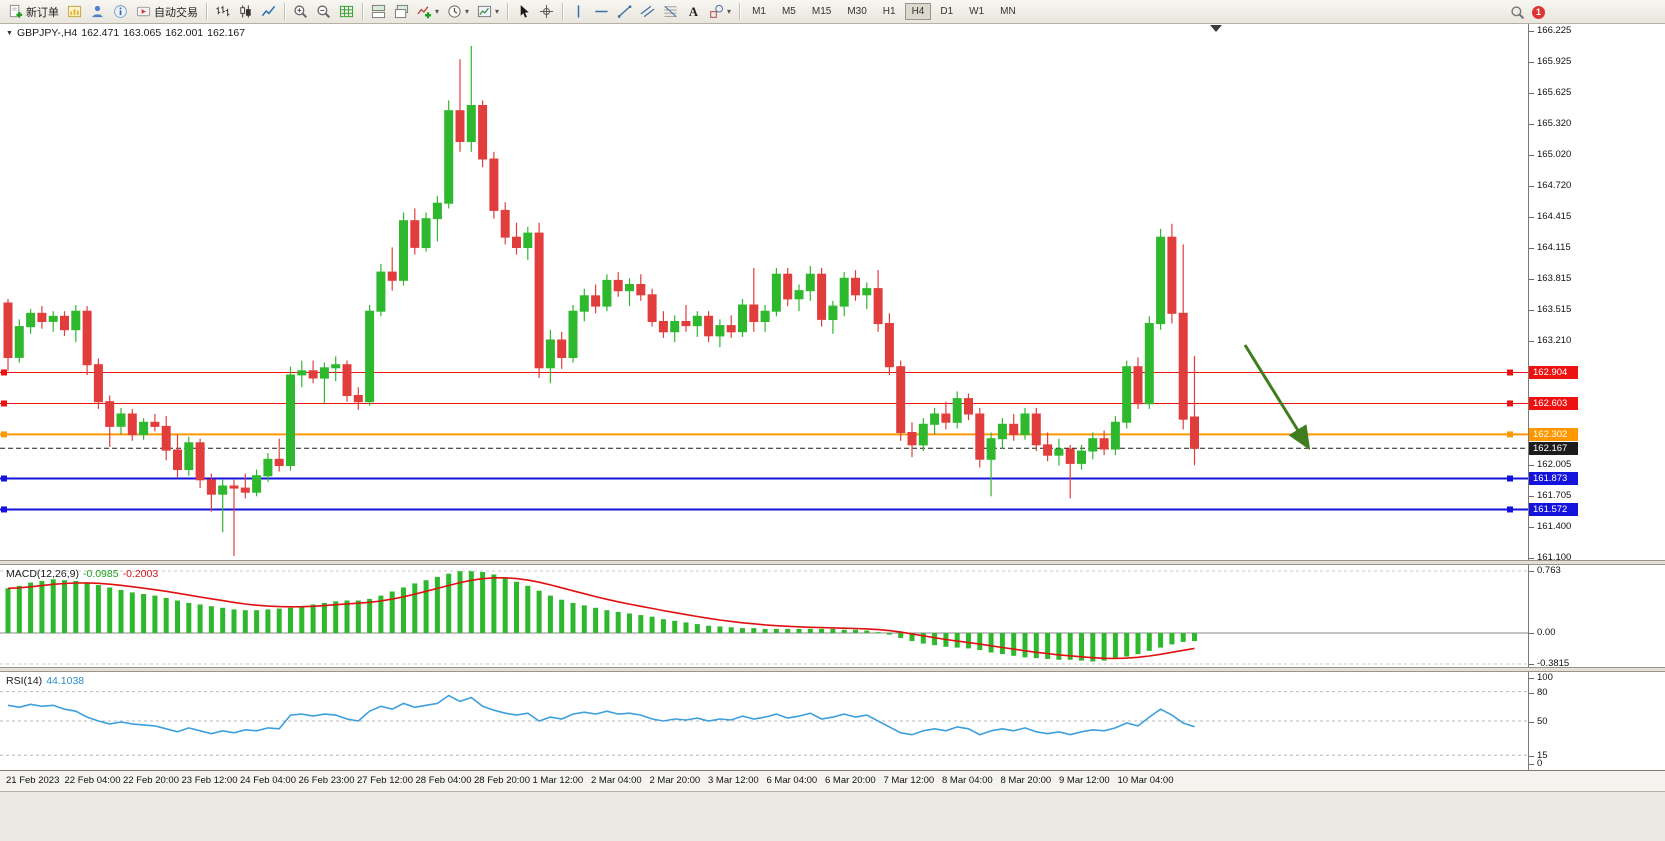  I want to click on trendline-icon, so click(624, 11).